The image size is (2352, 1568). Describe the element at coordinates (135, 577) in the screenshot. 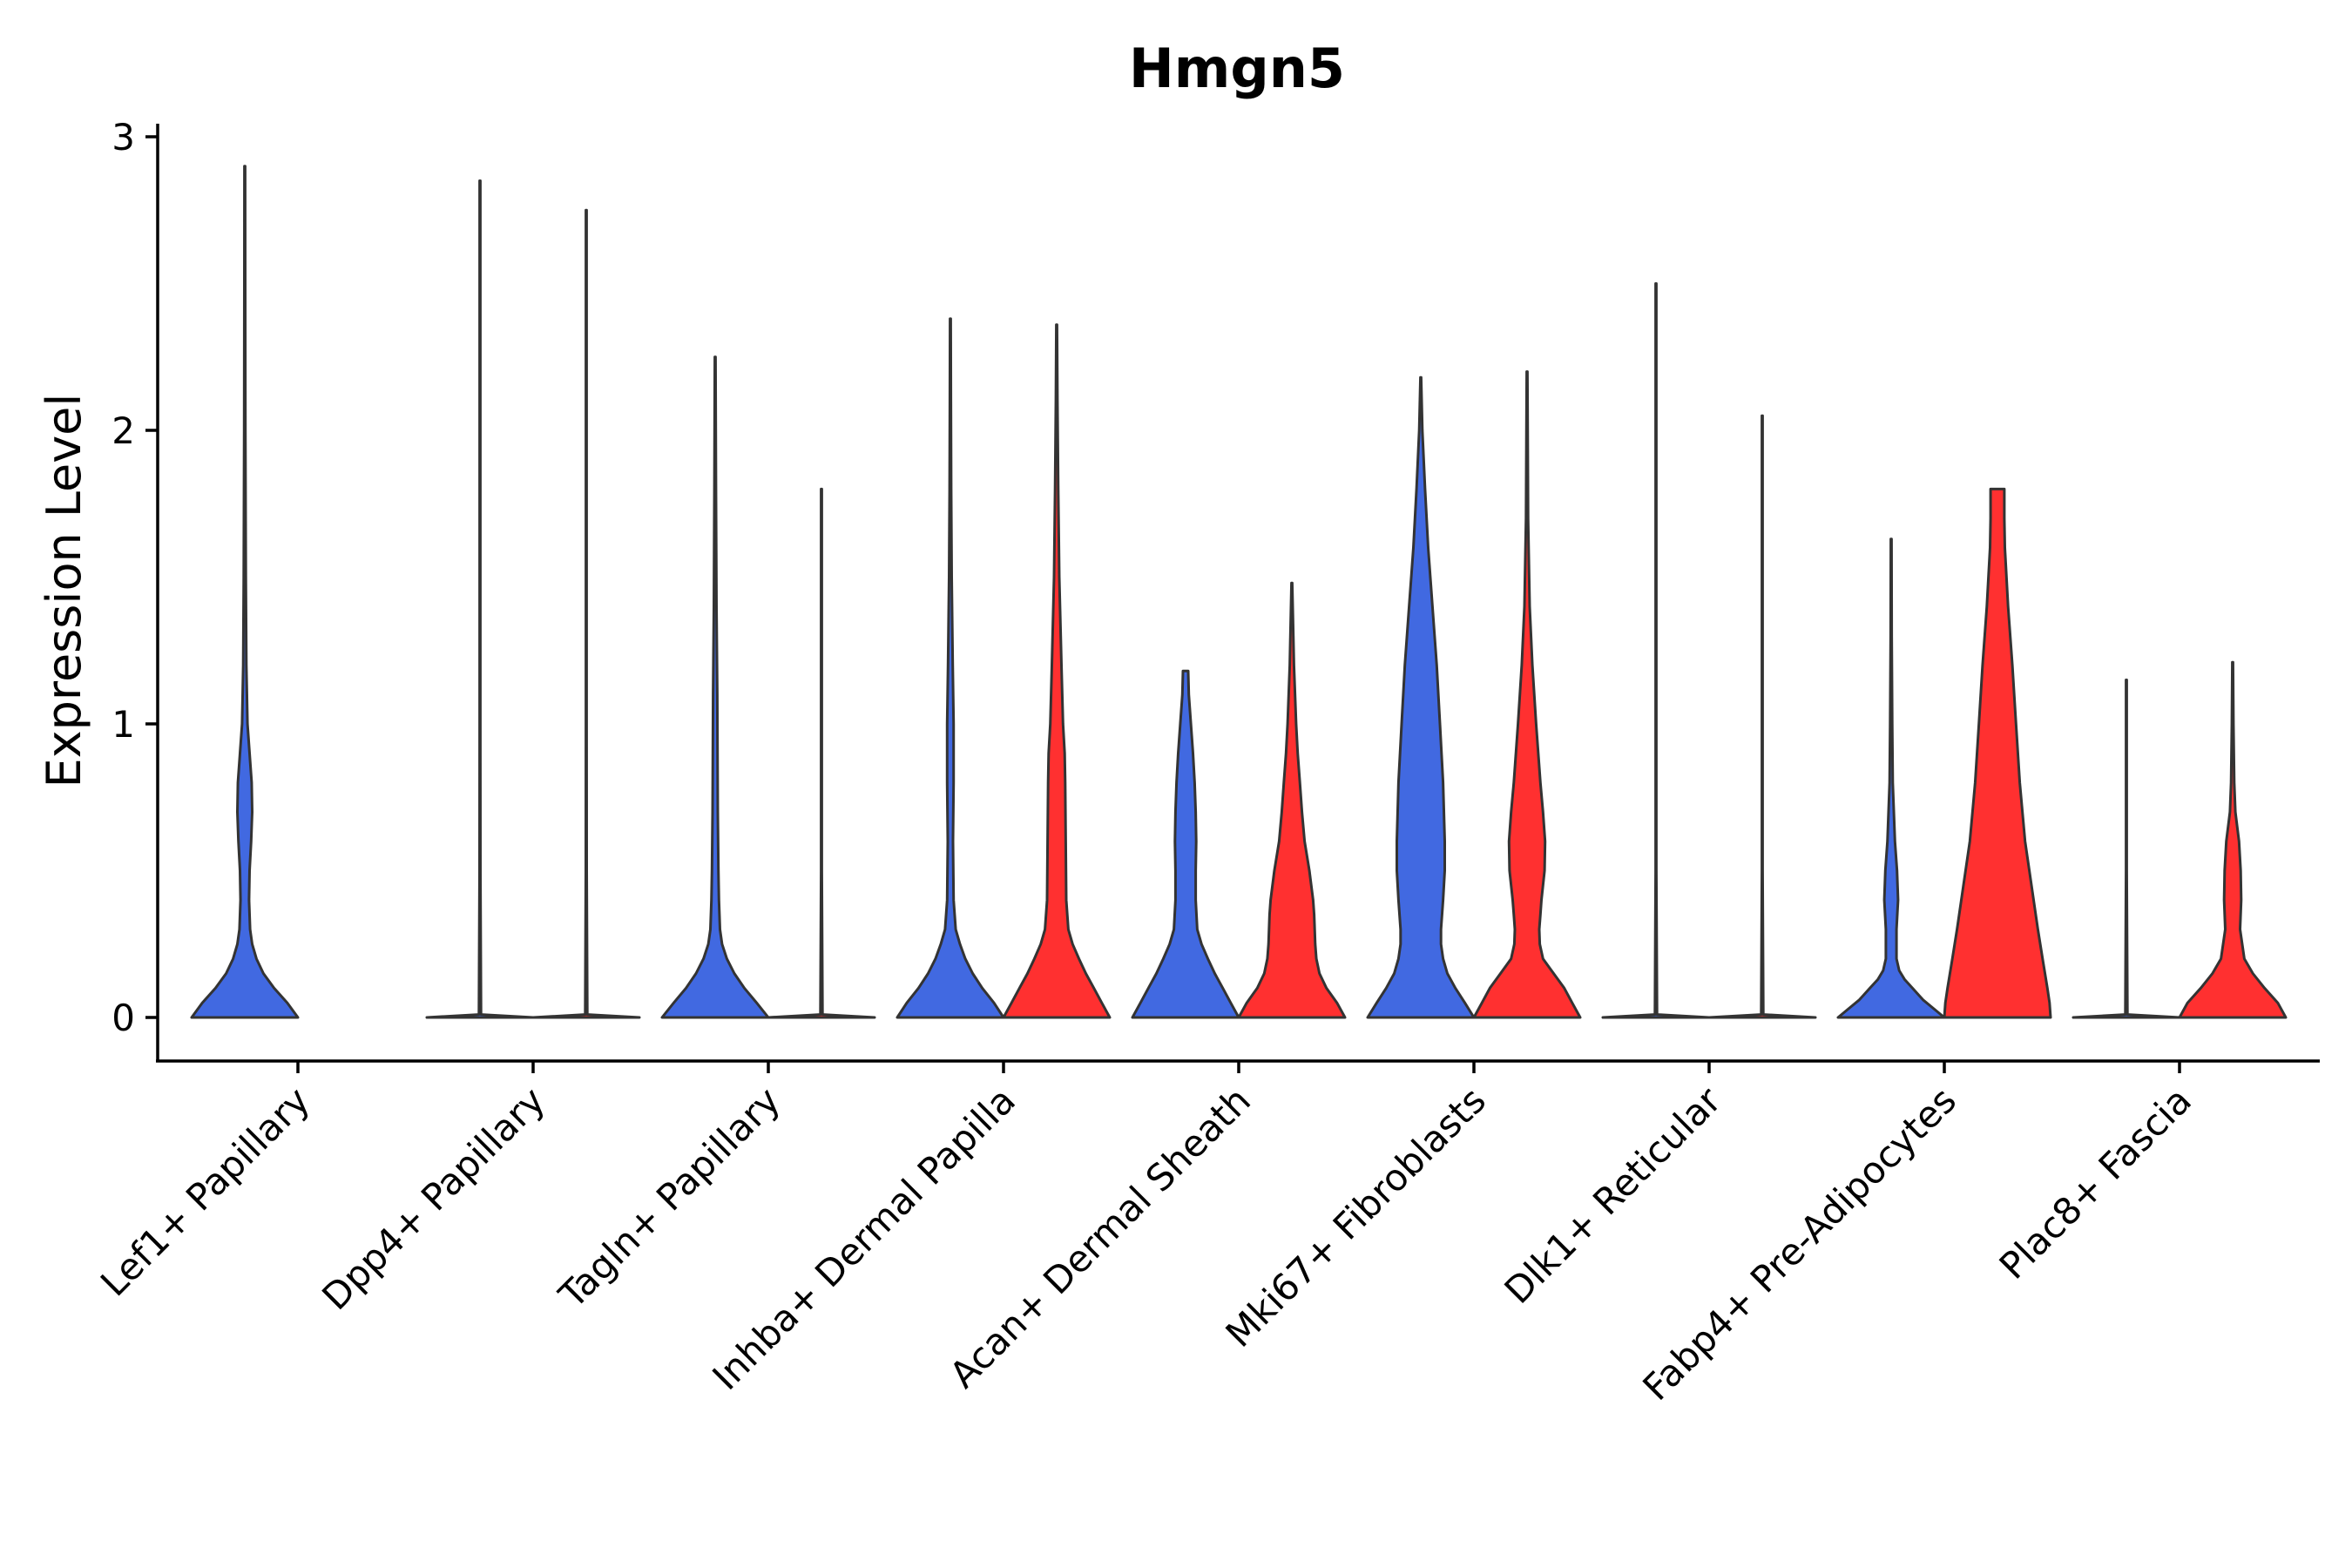

I see `y-ticks: 0 1 2 3` at that location.